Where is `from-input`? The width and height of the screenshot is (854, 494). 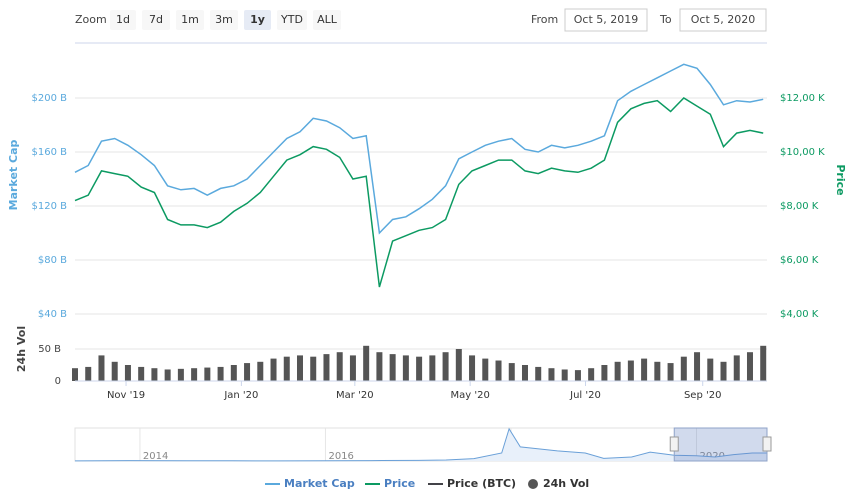
from-input is located at coordinates (606, 20).